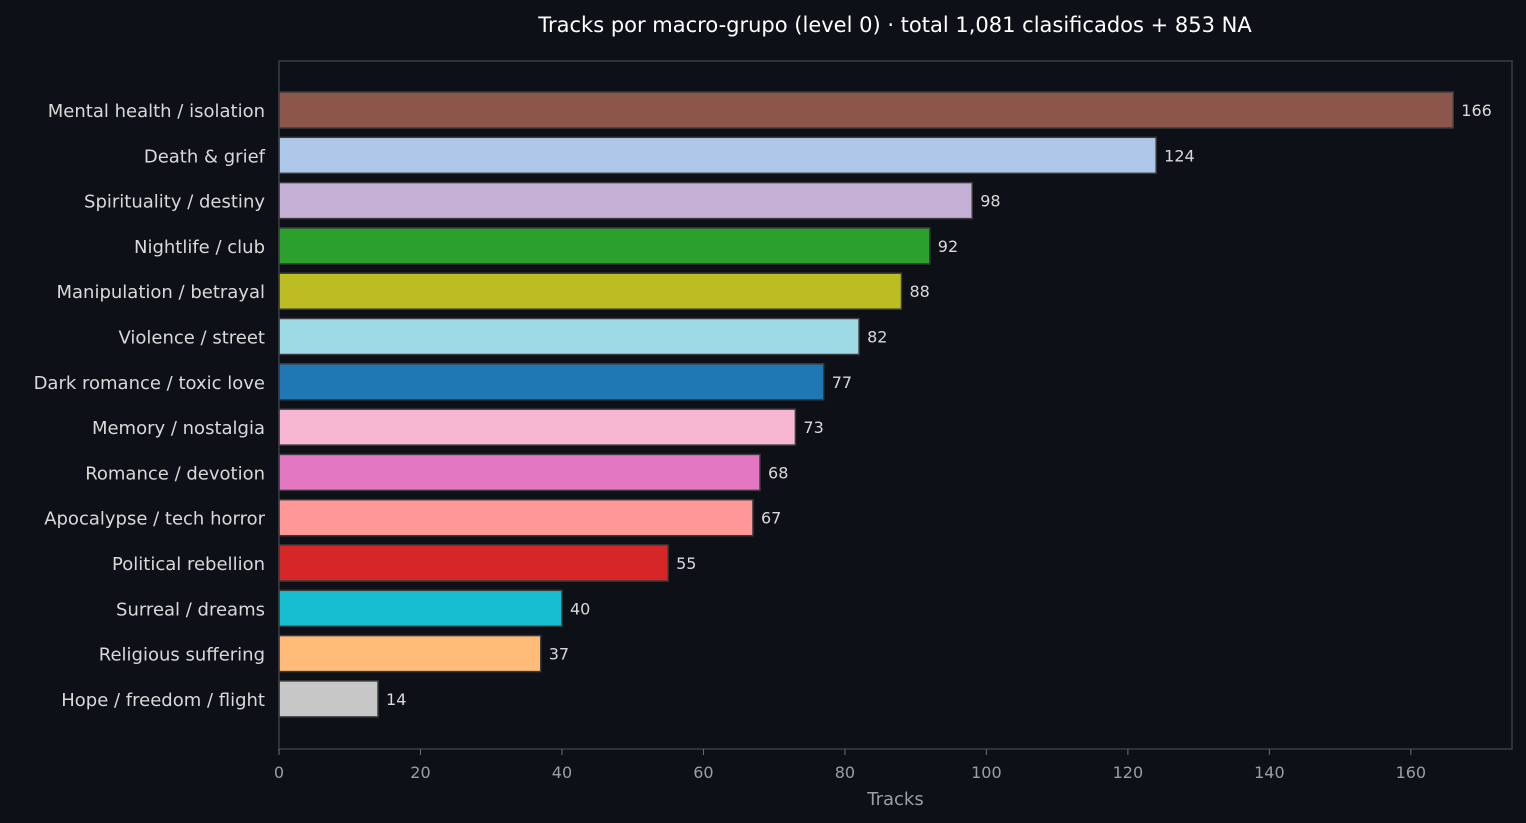  I want to click on data-label: 14, so click(396, 699).